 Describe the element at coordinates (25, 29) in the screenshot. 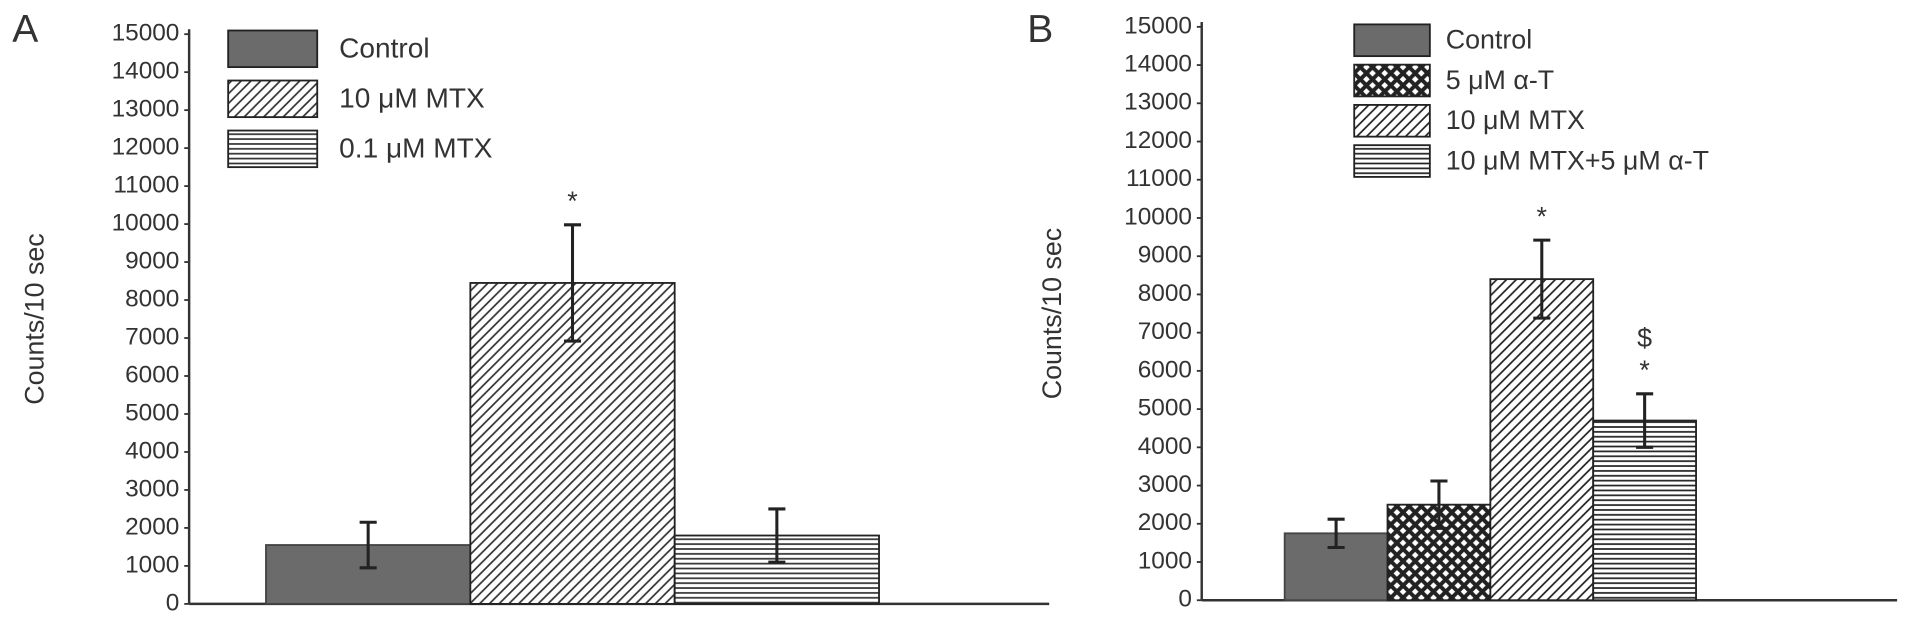

I see `panel-label: A` at that location.